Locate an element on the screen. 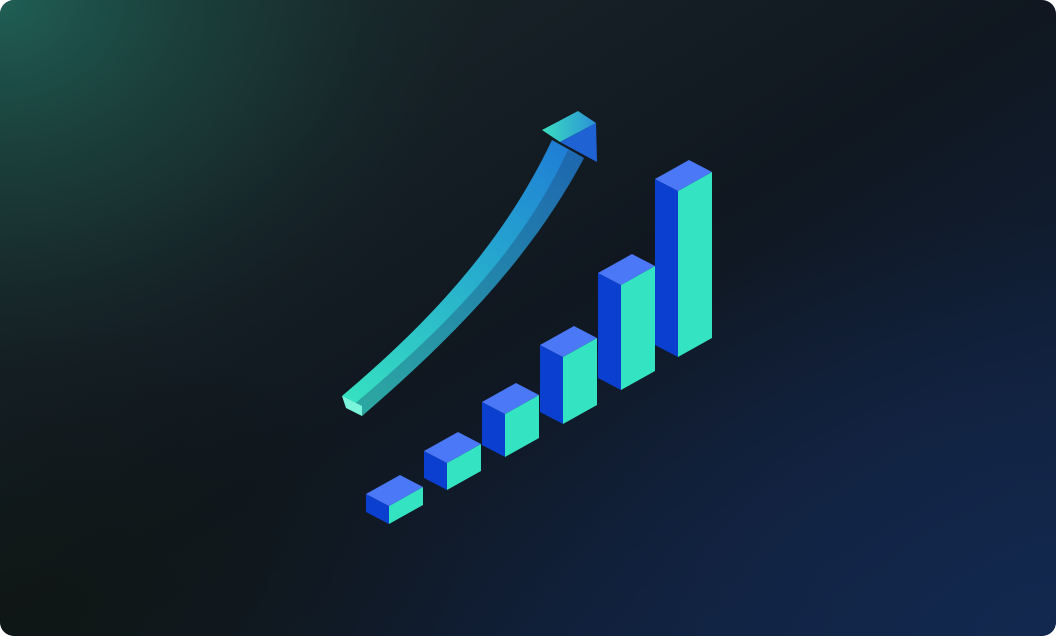  trend-up-arrow-icon is located at coordinates (469, 263).